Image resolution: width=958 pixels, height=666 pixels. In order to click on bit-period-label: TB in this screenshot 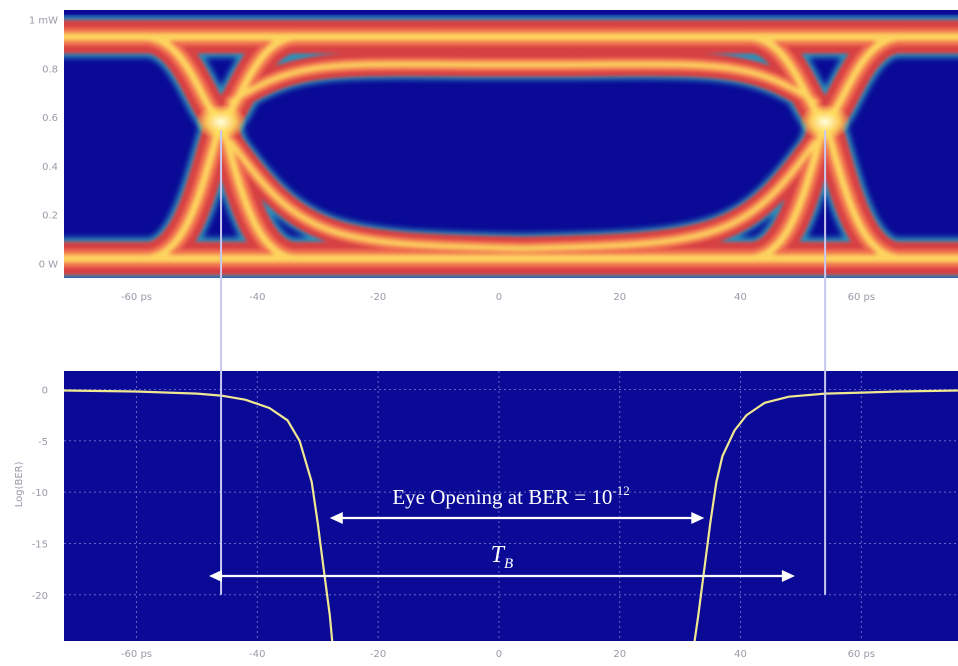, I will do `click(502, 557)`.